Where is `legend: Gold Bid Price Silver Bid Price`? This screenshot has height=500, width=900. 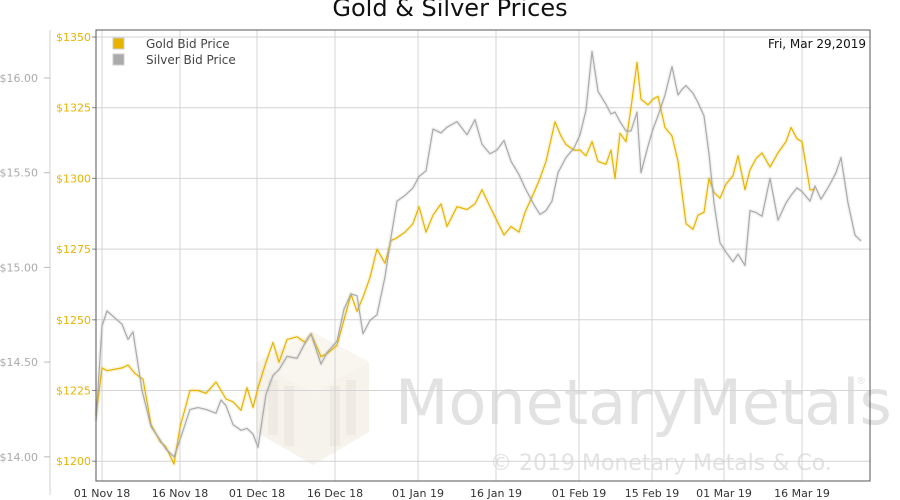 legend: Gold Bid Price Silver Bid Price is located at coordinates (174, 52).